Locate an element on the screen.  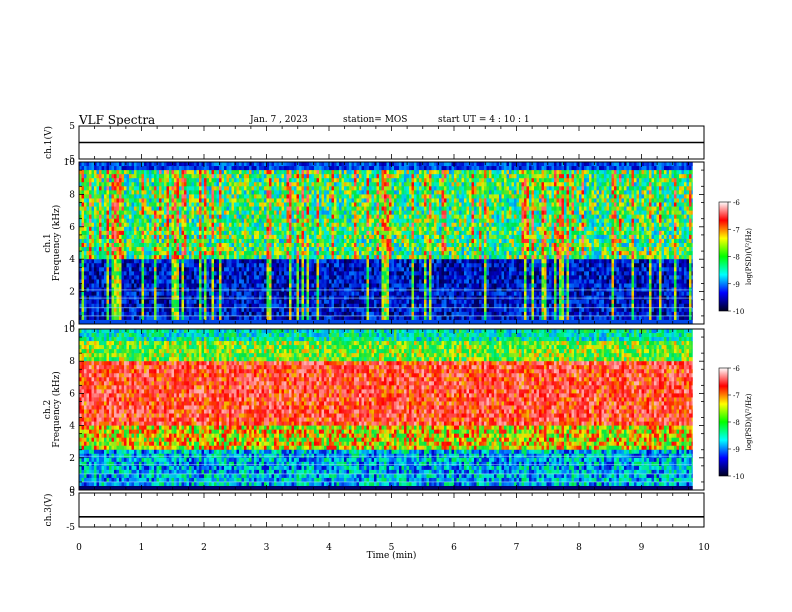
x-tick-label: 7 is located at coordinates (517, 548).